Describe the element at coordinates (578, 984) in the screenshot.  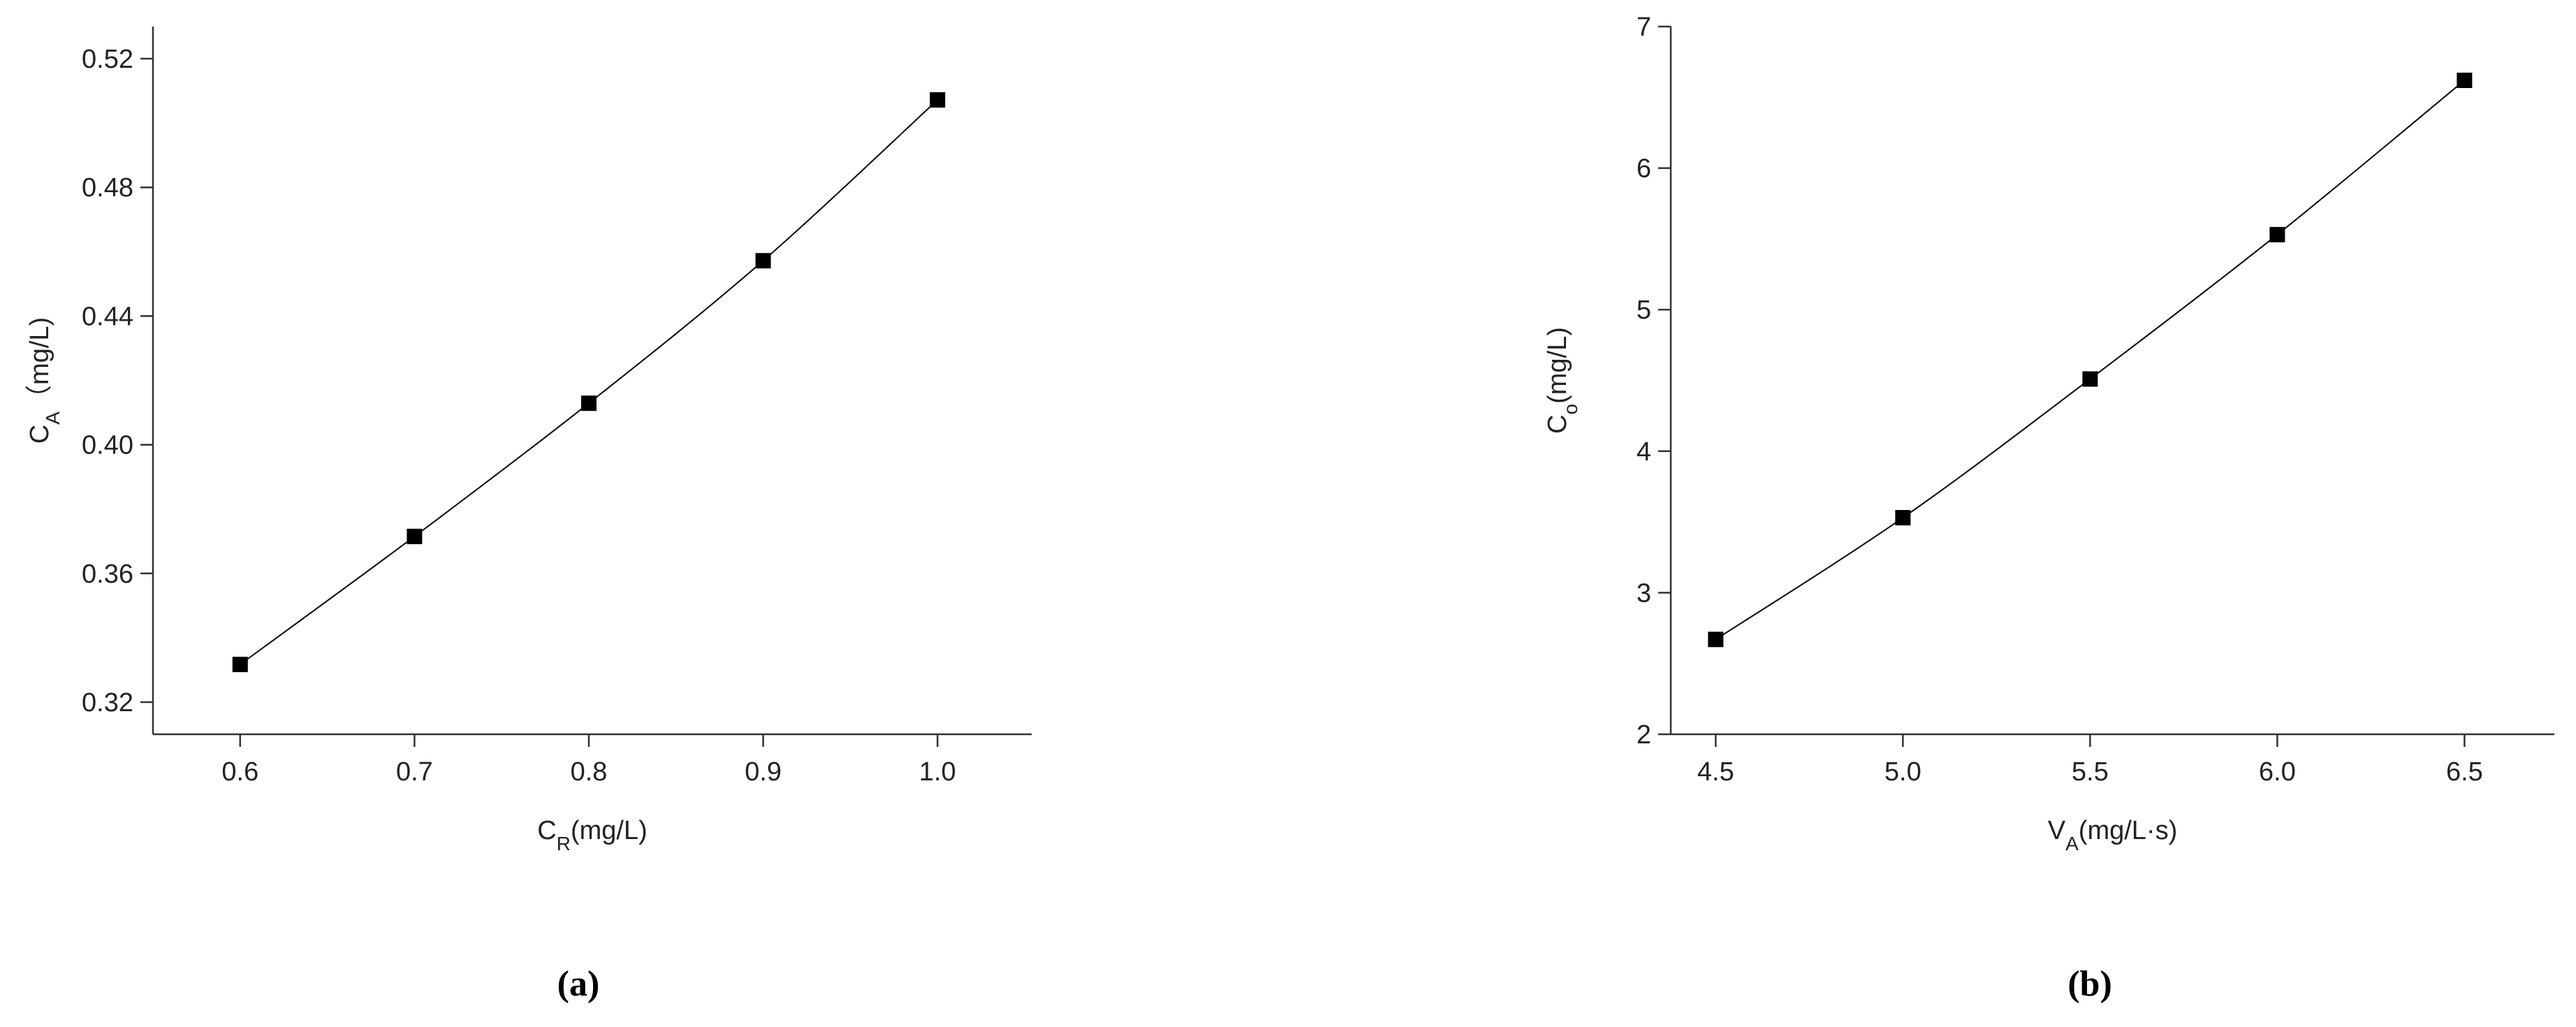
I see `panel-label: (a)` at that location.